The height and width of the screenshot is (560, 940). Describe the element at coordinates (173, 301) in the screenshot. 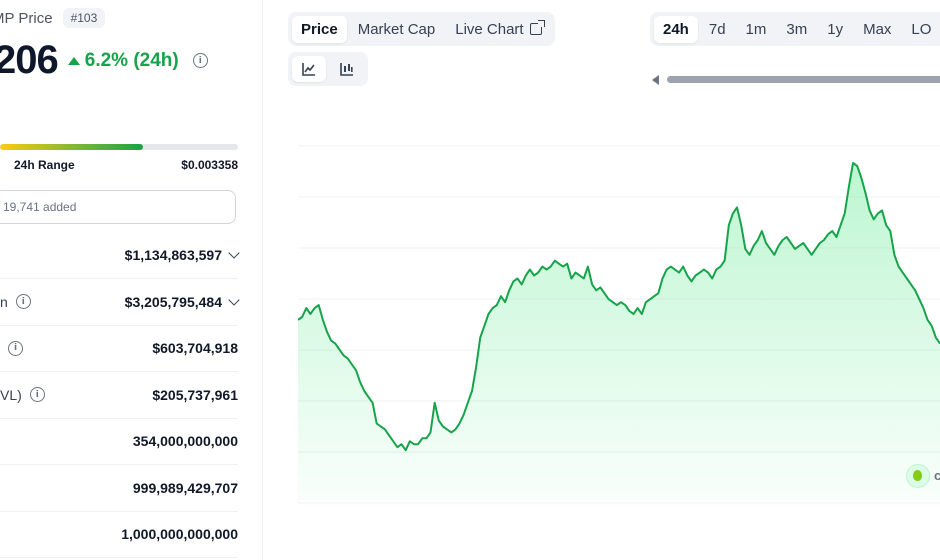

I see `stat-value-text: $3,205,795,484` at that location.